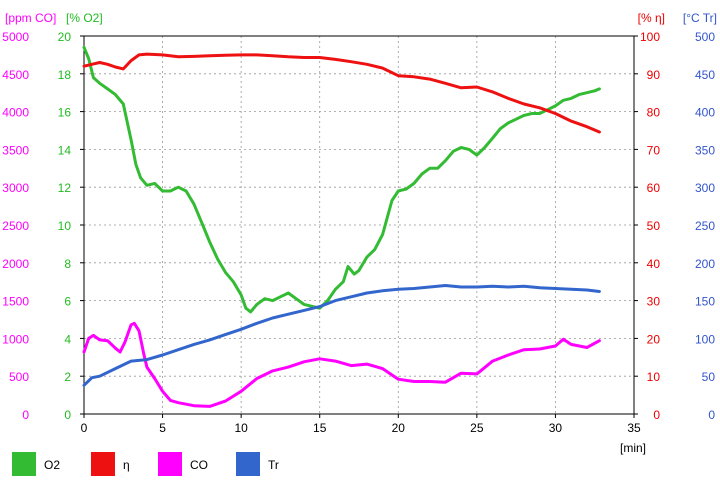 The width and height of the screenshot is (720, 480). Describe the element at coordinates (15, 188) in the screenshot. I see `y-tick-label-co: 3000` at that location.